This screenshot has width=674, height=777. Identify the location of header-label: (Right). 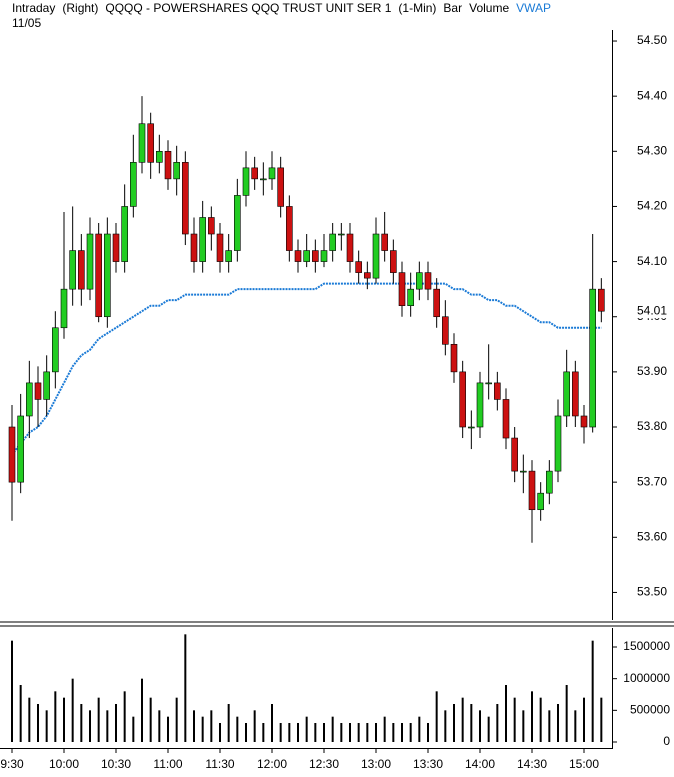
(80, 8).